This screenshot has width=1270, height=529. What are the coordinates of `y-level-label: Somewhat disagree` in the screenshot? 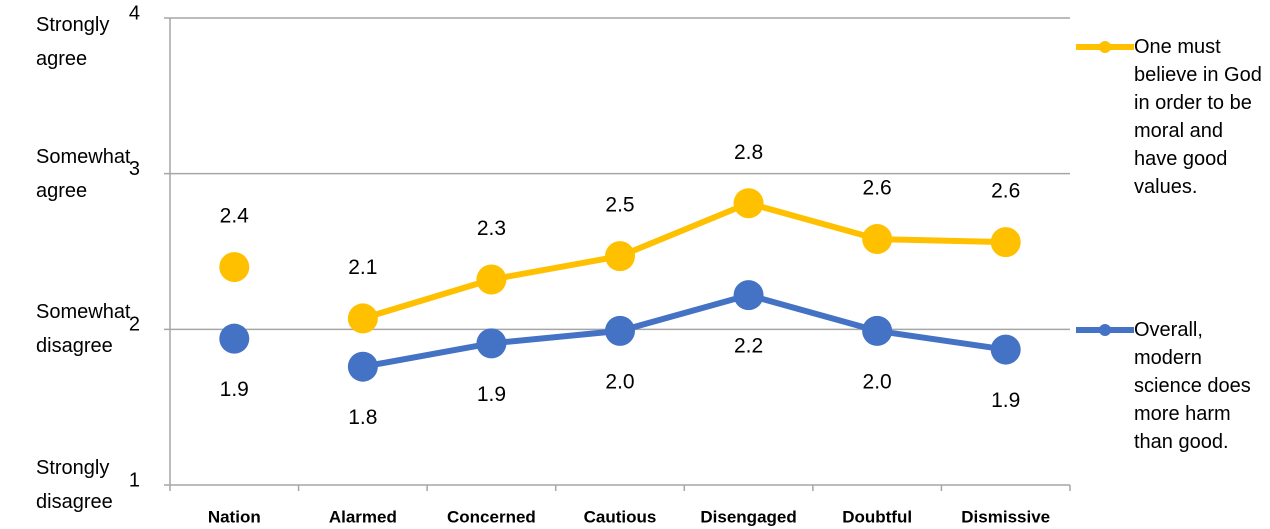 It's located at (83, 329).